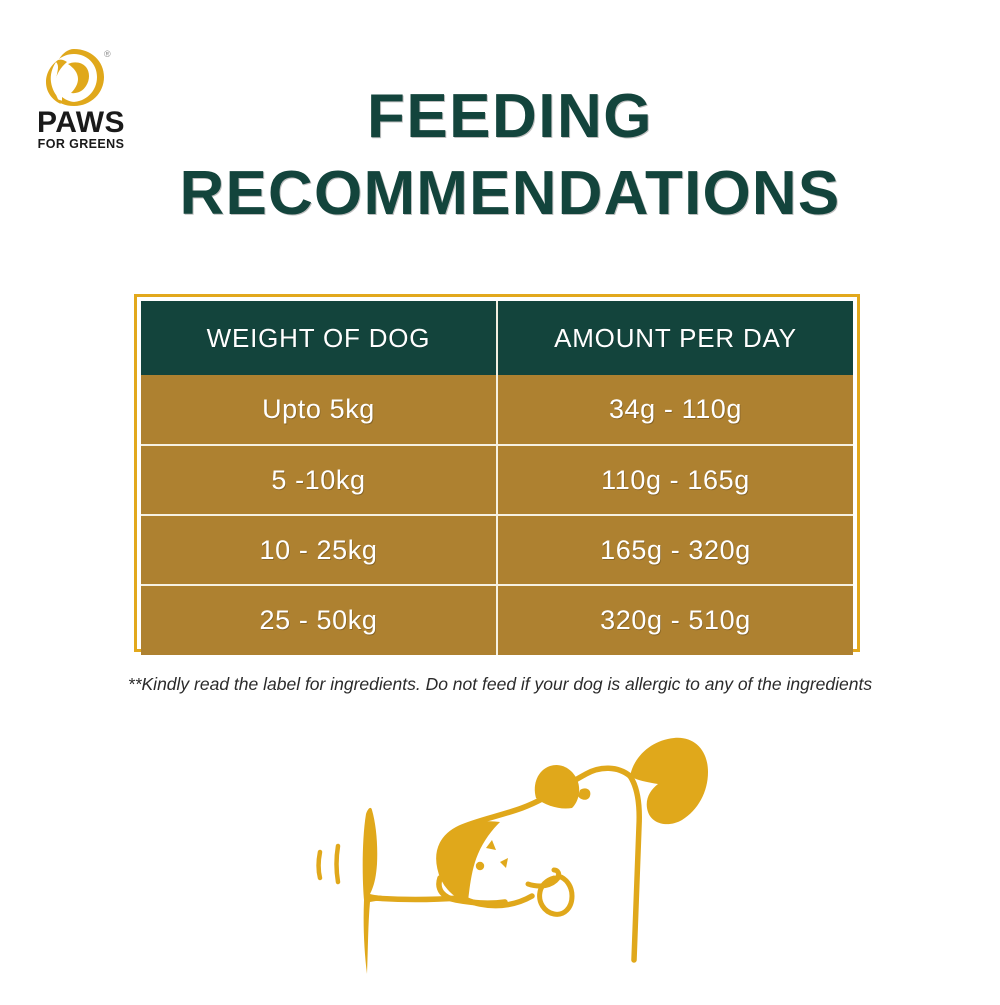  Describe the element at coordinates (675, 479) in the screenshot. I see `cell-amount: 110g - 165g` at that location.